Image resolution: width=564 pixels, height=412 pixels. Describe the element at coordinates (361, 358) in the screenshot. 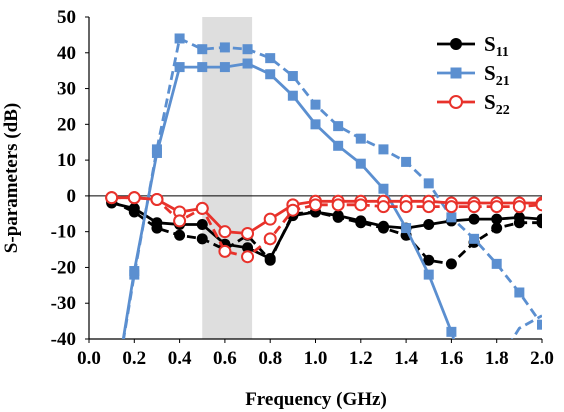

I see `x-tick-label: 1.2` at that location.